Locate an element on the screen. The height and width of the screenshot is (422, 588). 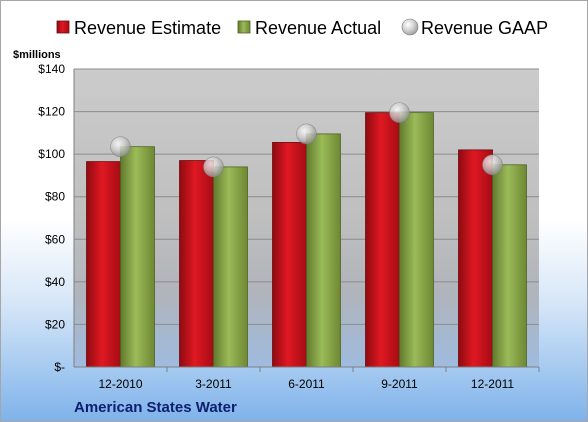
y-tick-label: $120 is located at coordinates (51, 112).